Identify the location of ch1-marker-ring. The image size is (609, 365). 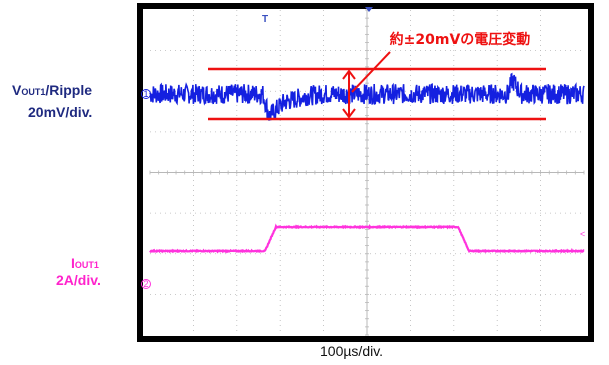
(146, 94).